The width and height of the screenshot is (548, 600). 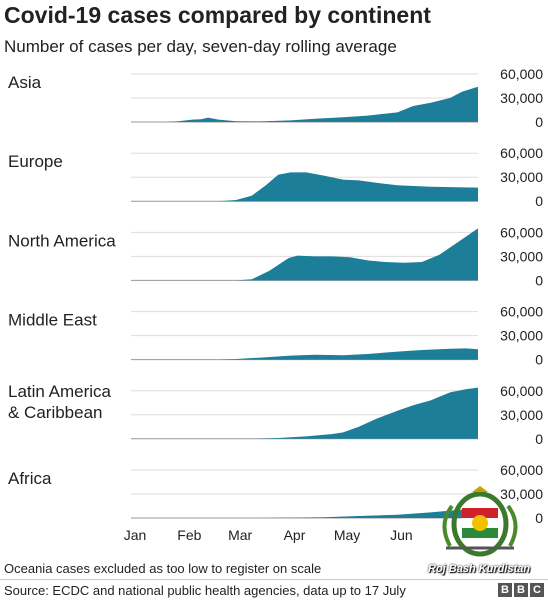 I want to click on series-label: Middle East, so click(x=52, y=320).